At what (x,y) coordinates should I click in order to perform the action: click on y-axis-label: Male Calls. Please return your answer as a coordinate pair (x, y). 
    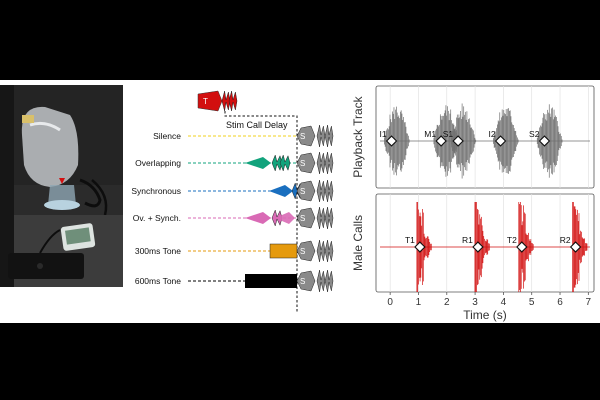
    Looking at the image, I should click on (358, 243).